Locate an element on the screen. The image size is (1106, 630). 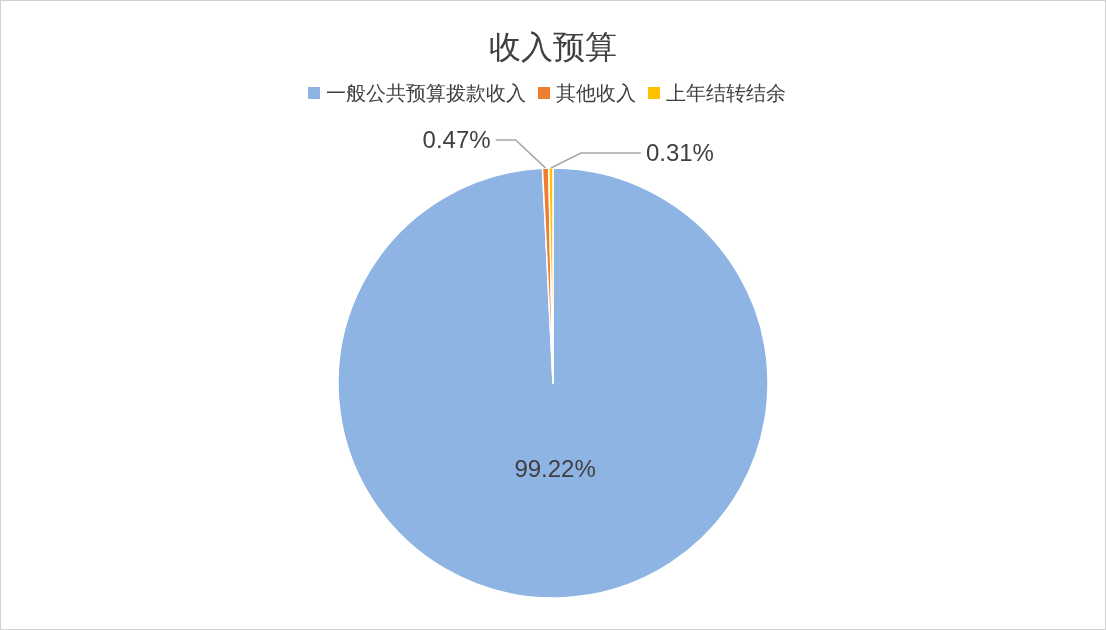
legend-label: 其他收入 is located at coordinates (596, 93).